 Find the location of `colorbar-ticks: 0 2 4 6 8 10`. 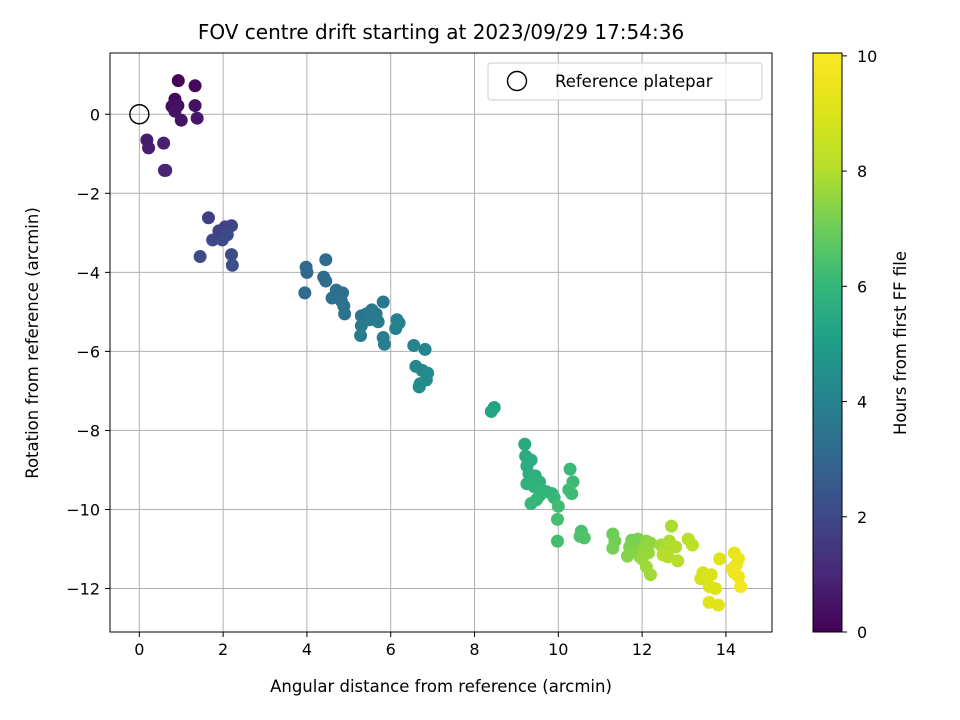

colorbar-ticks: 0 2 4 6 8 10 is located at coordinates (859, 344).